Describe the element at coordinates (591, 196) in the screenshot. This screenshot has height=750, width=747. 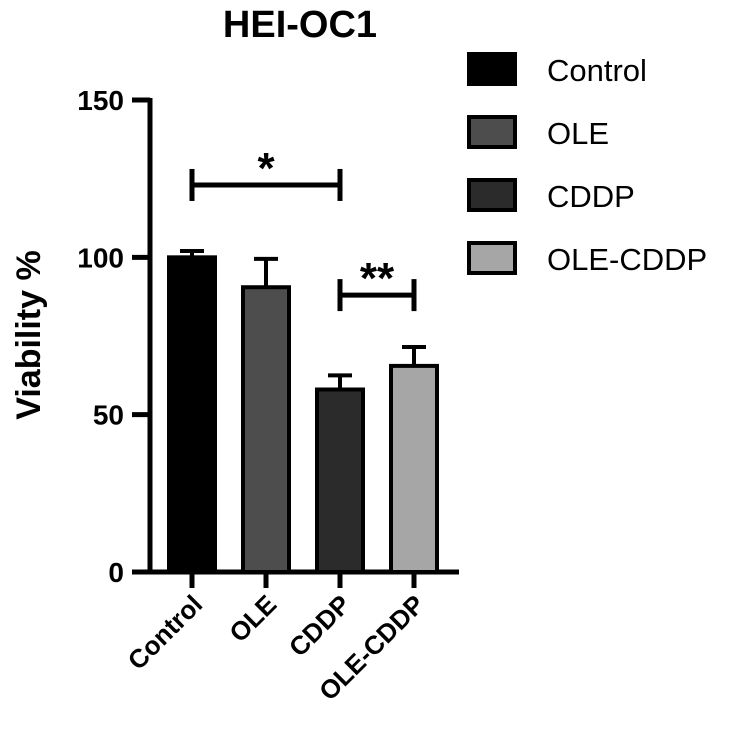
I see `legend-label: CDDP` at that location.